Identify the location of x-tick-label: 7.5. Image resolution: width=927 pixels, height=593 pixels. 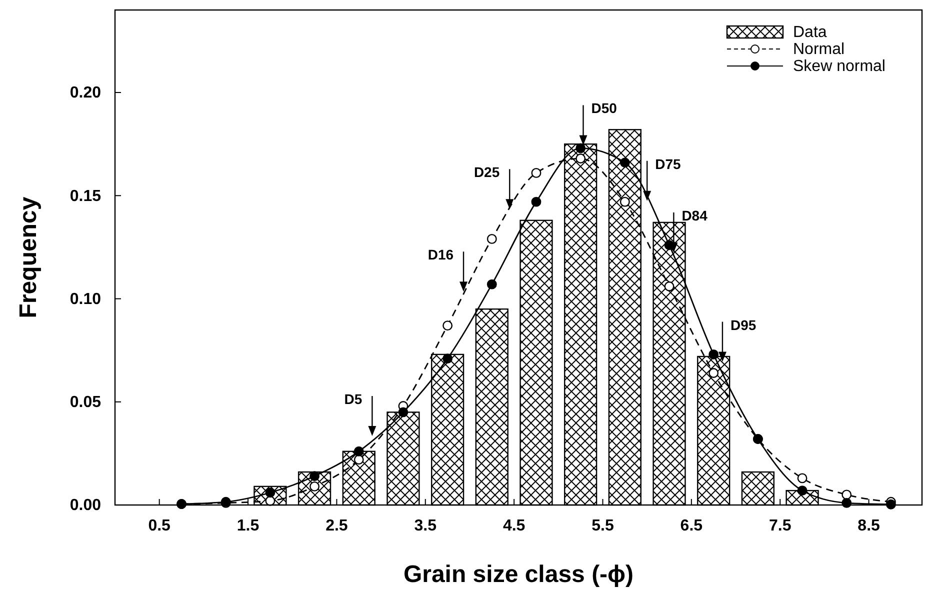
(780, 525).